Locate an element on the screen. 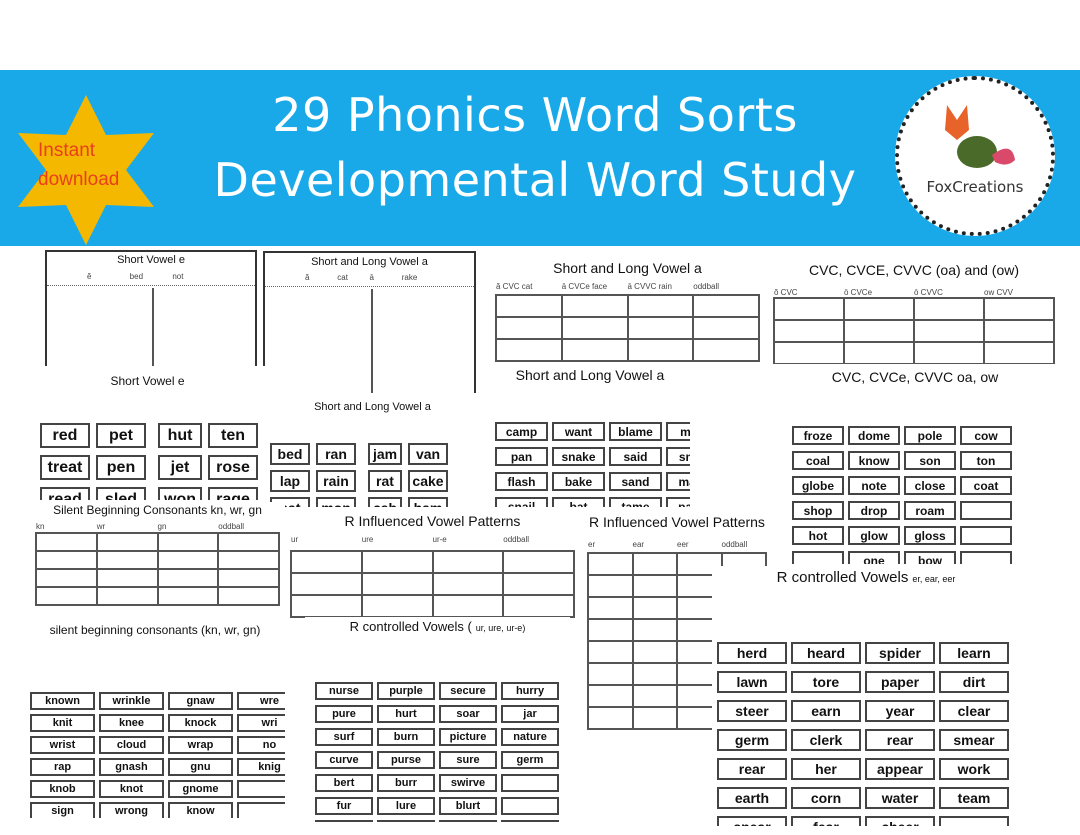 The height and width of the screenshot is (835, 1080). word-card: pet is located at coordinates (121, 435).